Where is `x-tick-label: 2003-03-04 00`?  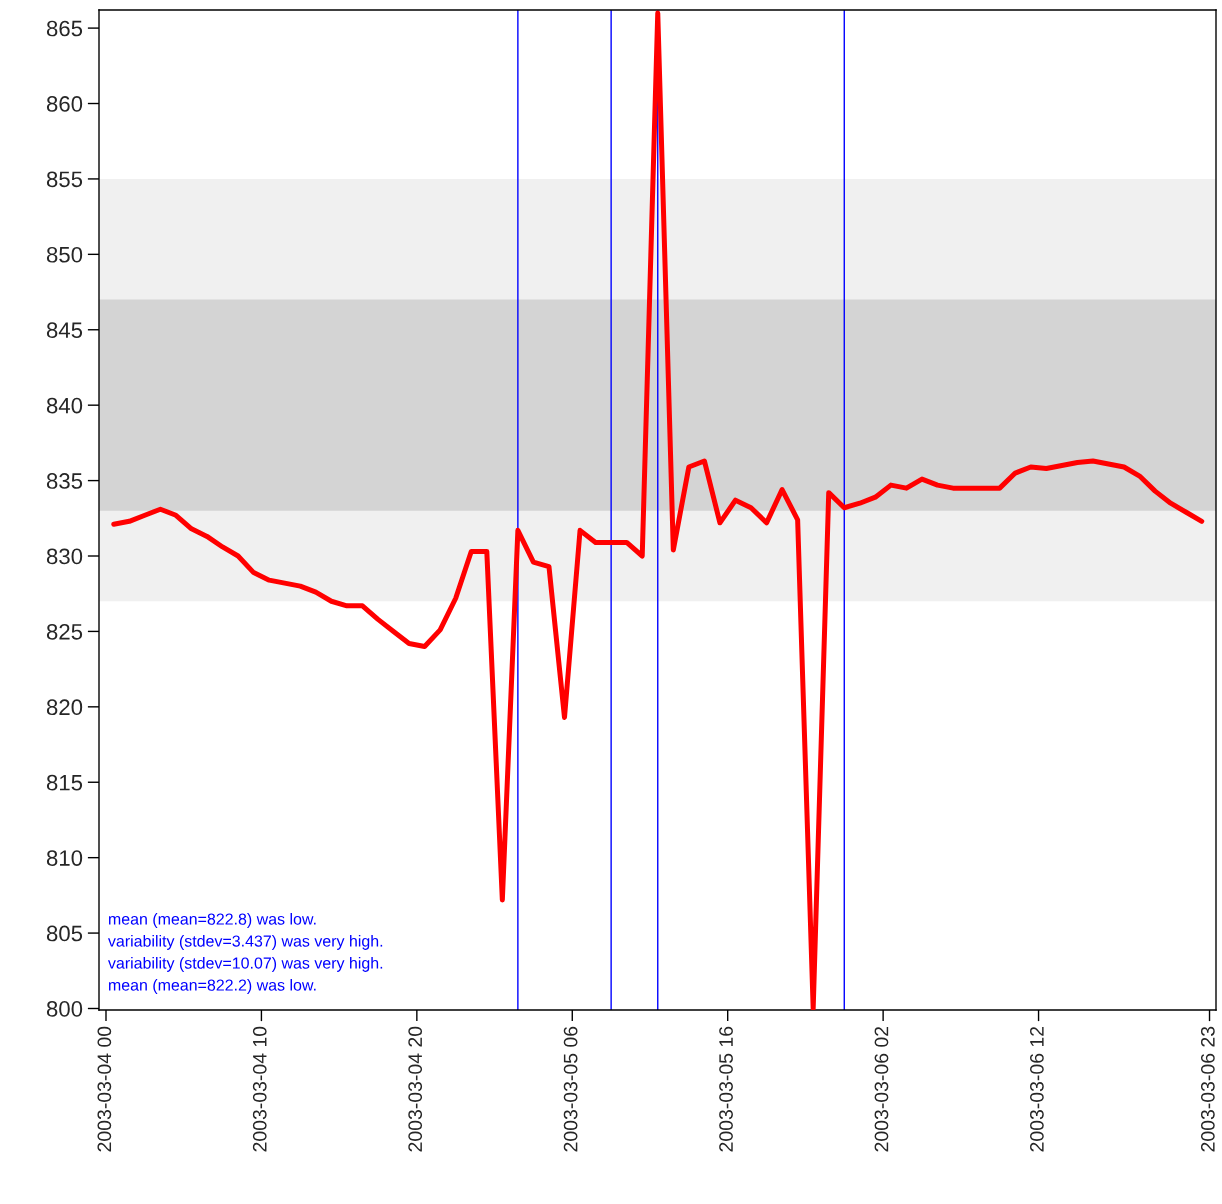 x-tick-label: 2003-03-04 00 is located at coordinates (104, 1089).